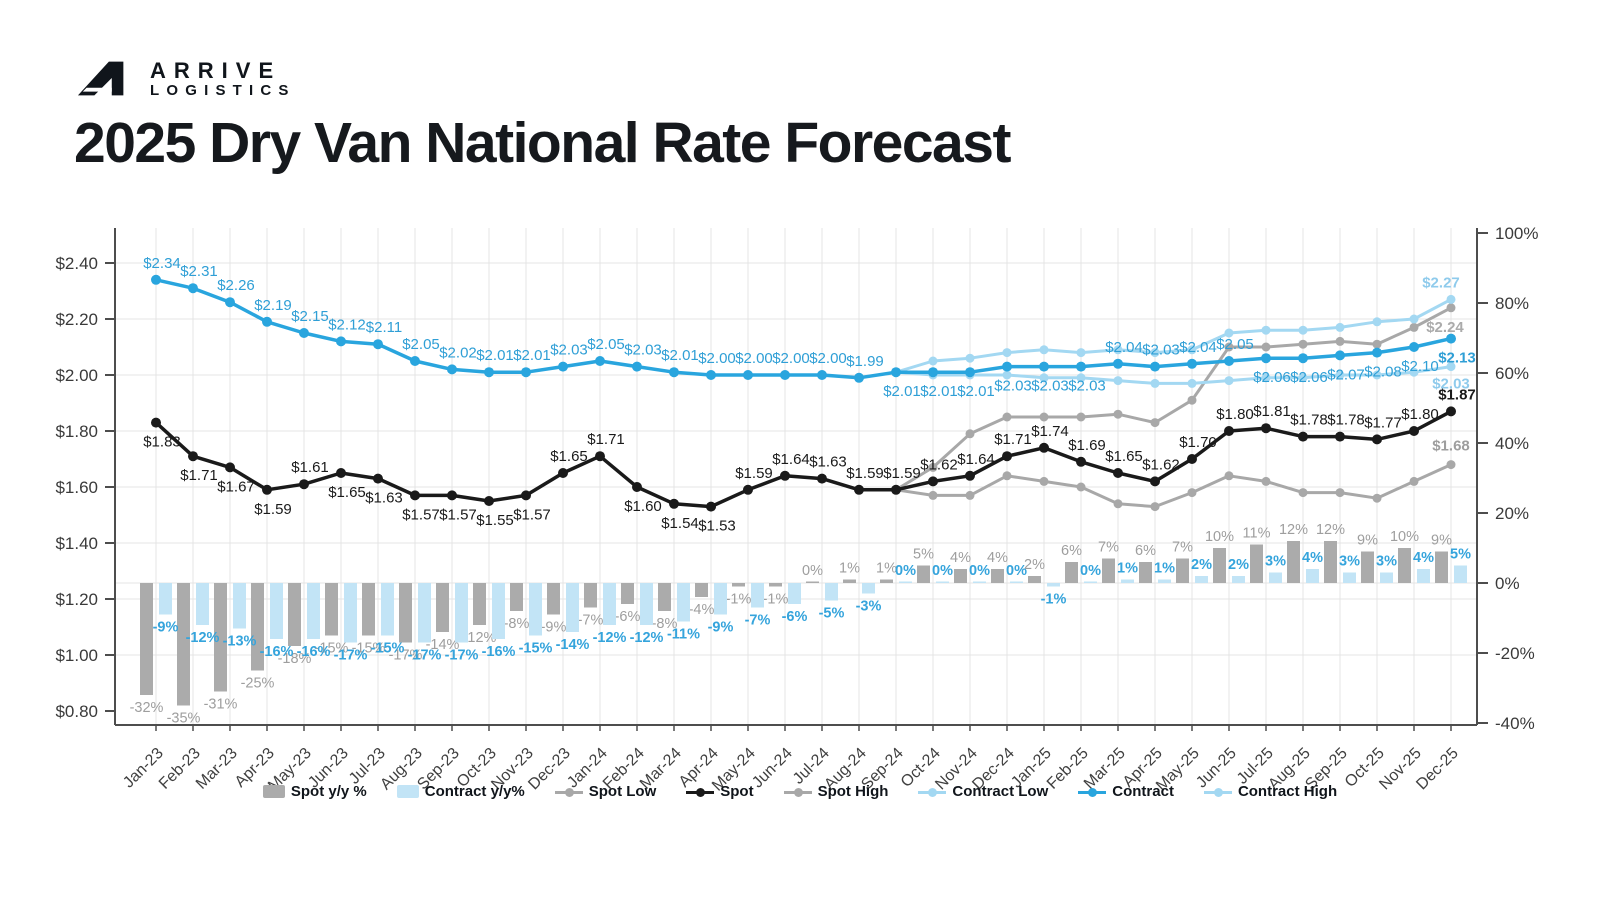  What do you see at coordinates (1272, 411) in the screenshot?
I see `value-label-spot: $1.81` at bounding box center [1272, 411].